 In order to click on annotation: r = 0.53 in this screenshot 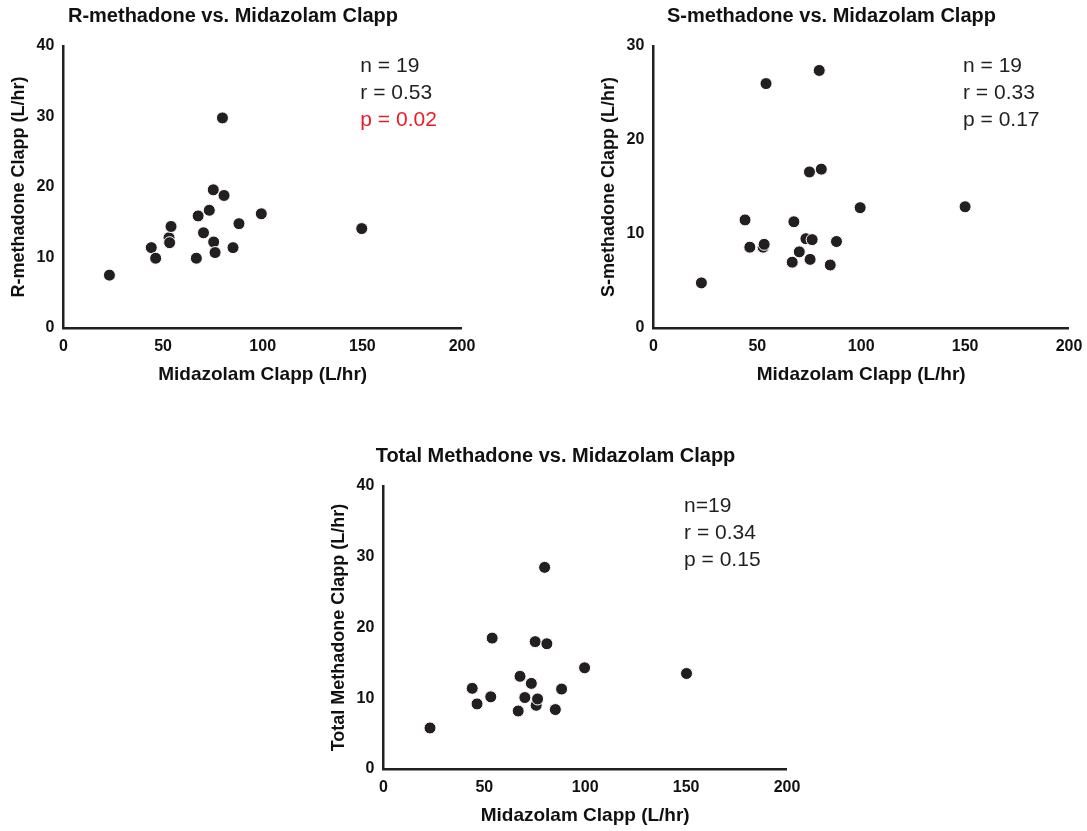, I will do `click(396, 92)`.